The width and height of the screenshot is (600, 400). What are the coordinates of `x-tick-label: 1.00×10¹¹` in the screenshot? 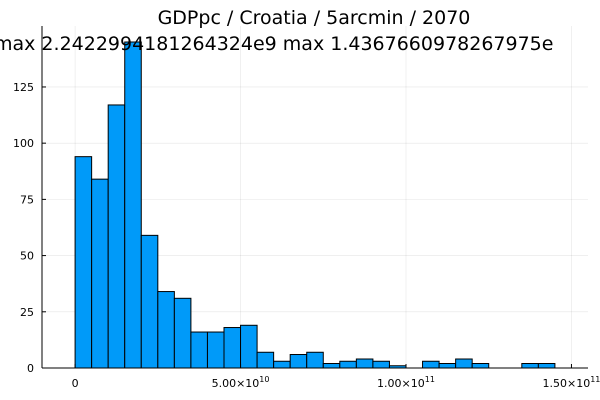 It's located at (406, 382).